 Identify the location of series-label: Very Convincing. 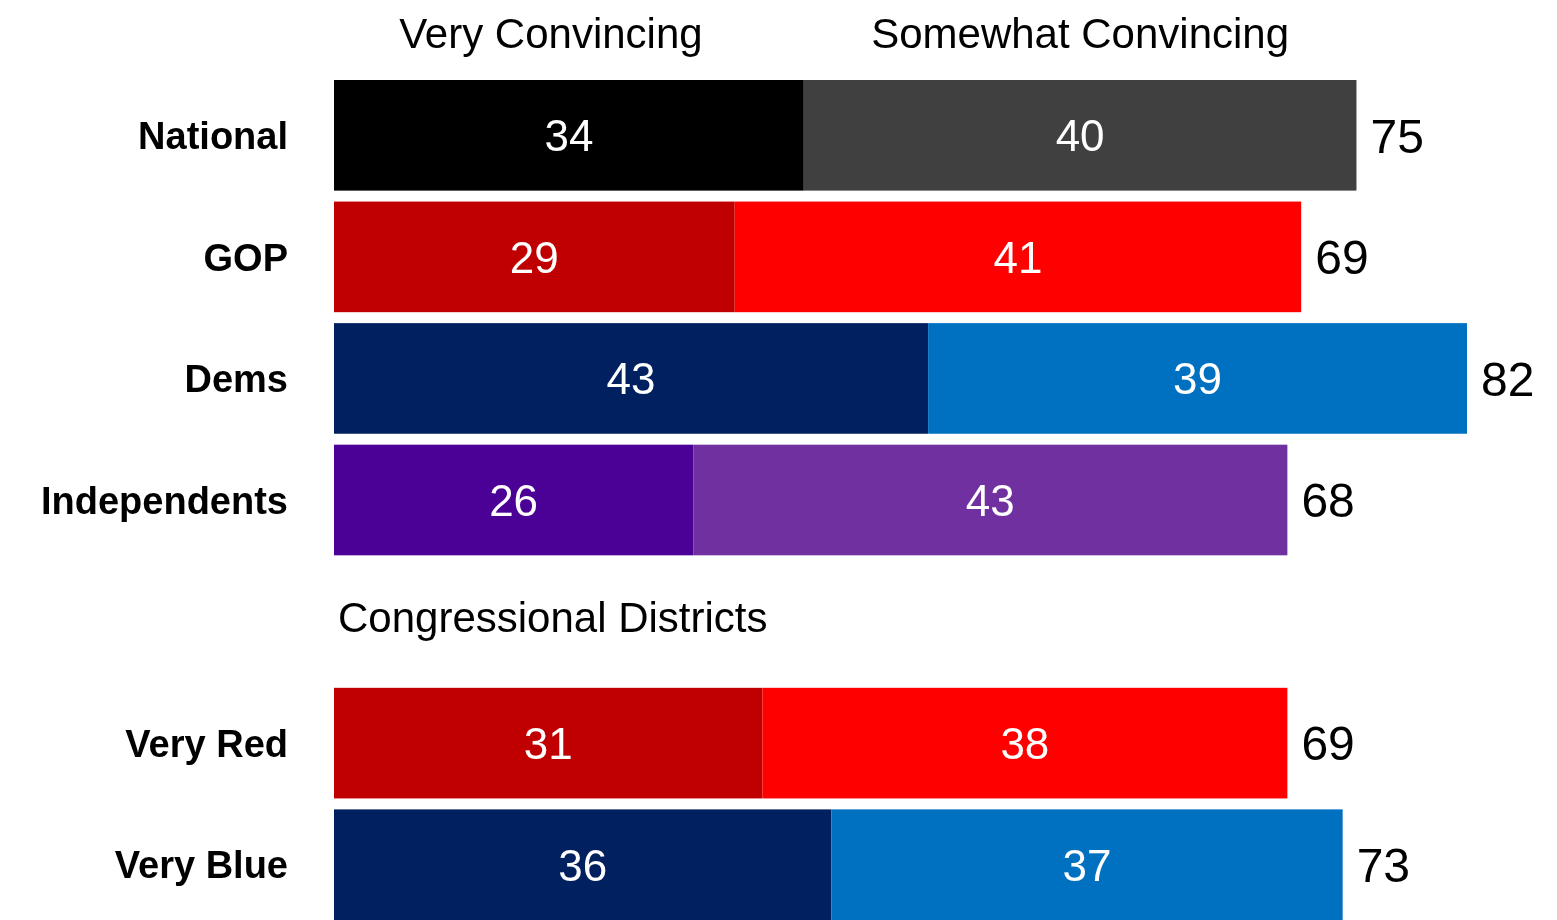
(551, 33).